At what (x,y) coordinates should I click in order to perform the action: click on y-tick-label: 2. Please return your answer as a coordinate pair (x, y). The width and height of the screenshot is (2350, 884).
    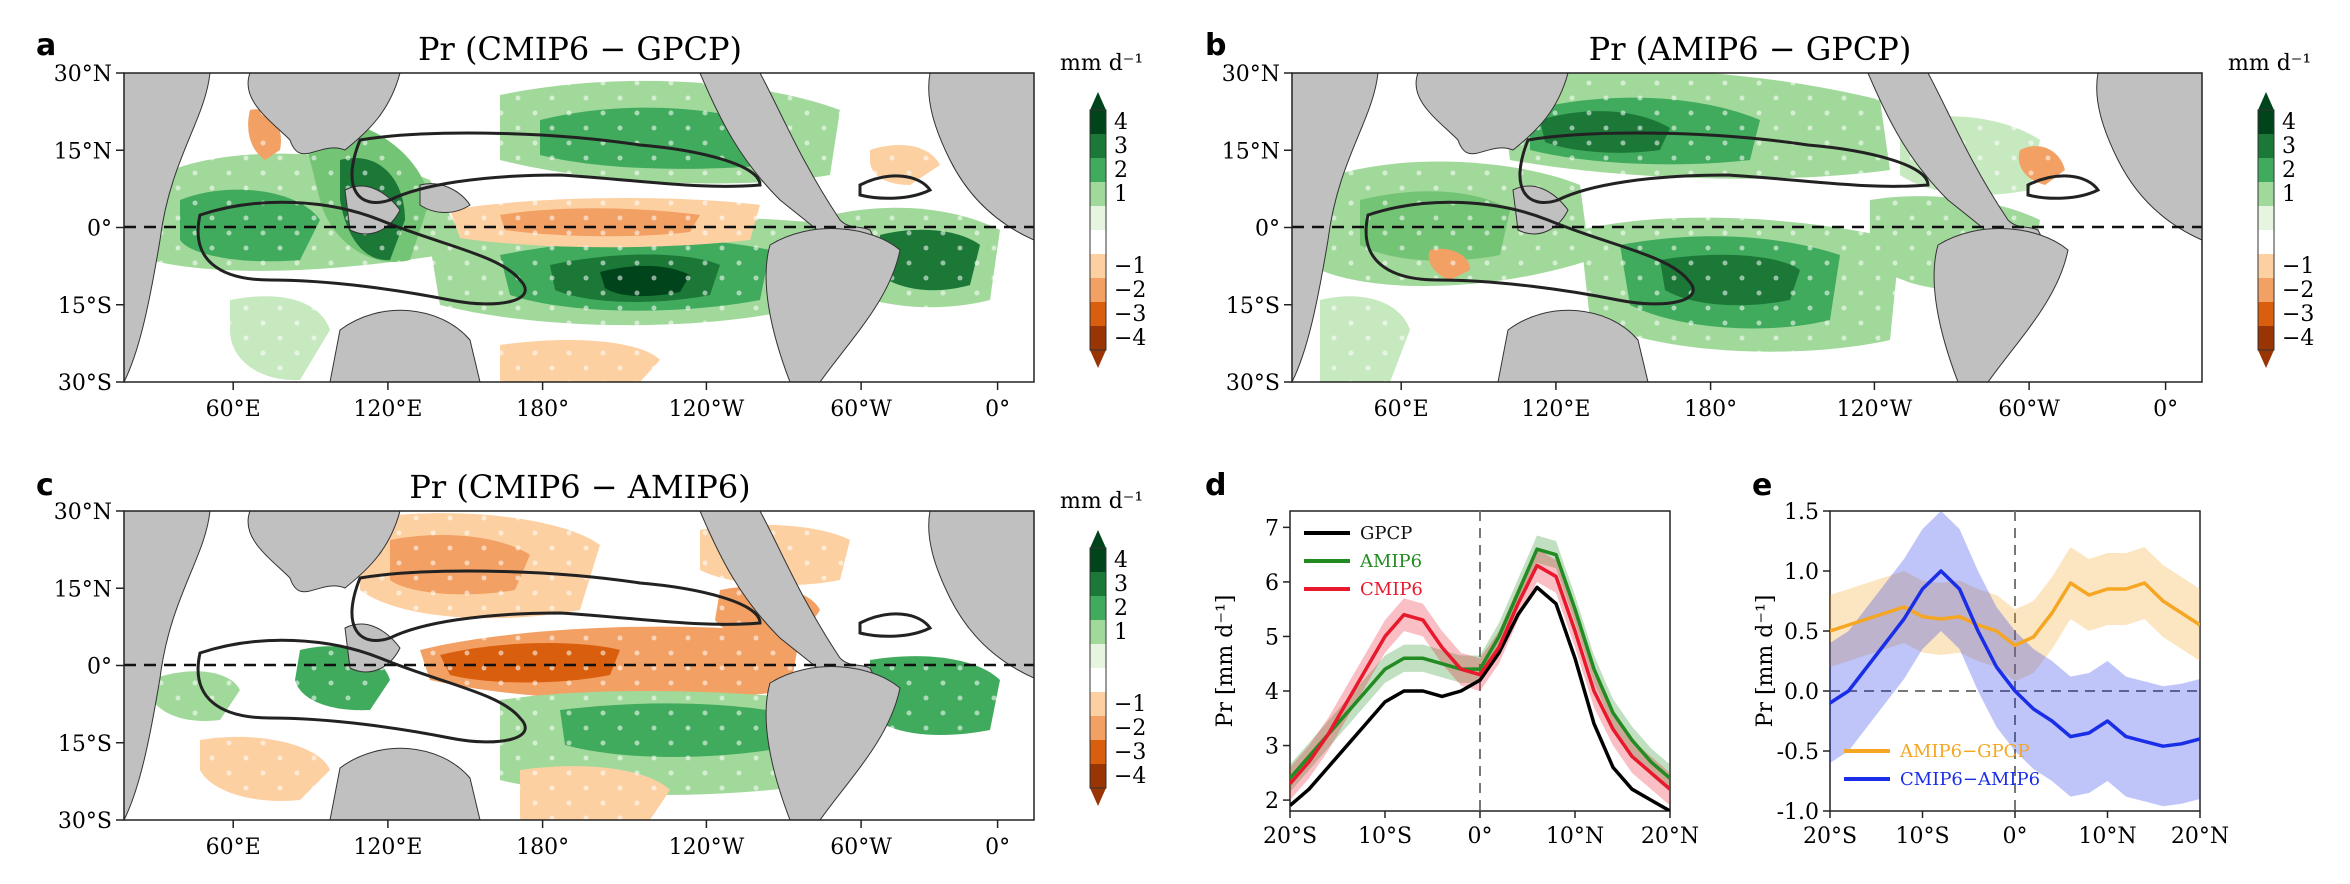
    Looking at the image, I should click on (1272, 801).